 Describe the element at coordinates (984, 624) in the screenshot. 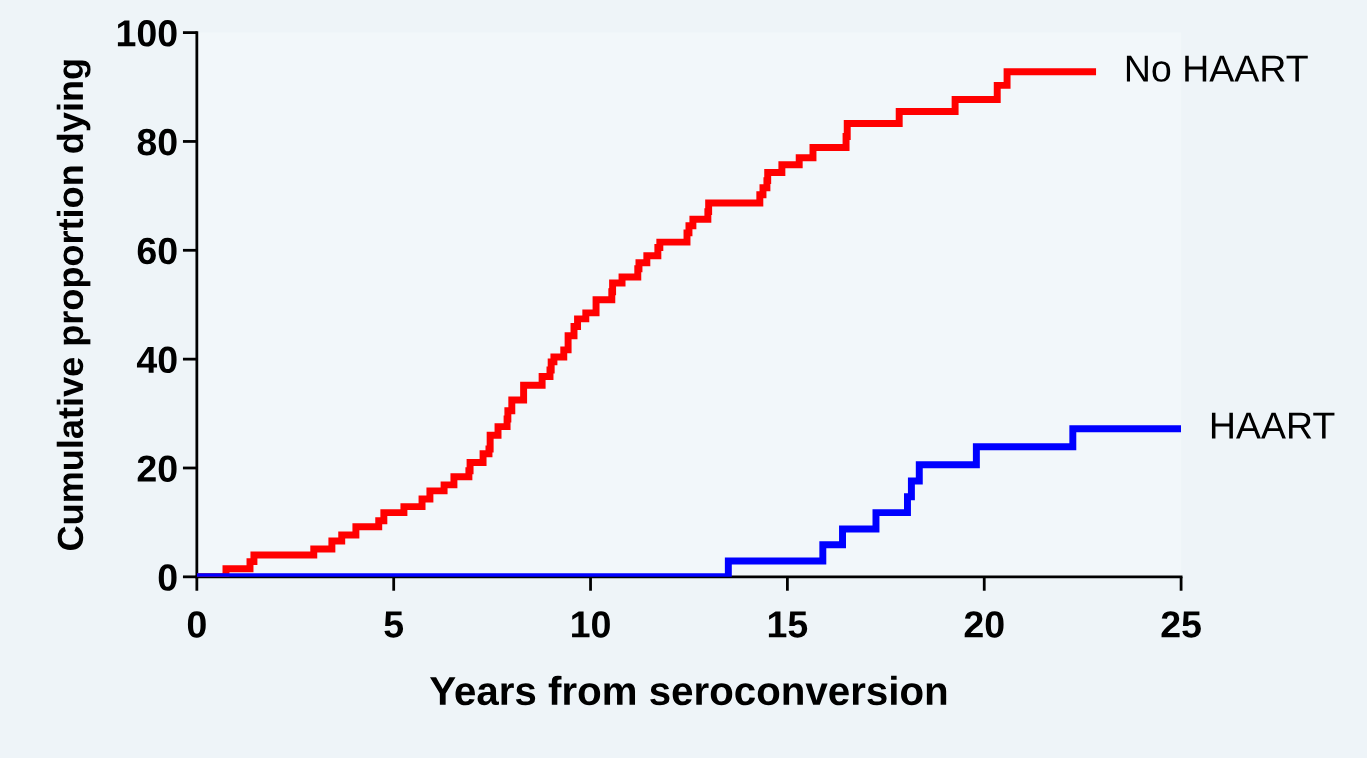

I see `x-tick-label: 20` at that location.